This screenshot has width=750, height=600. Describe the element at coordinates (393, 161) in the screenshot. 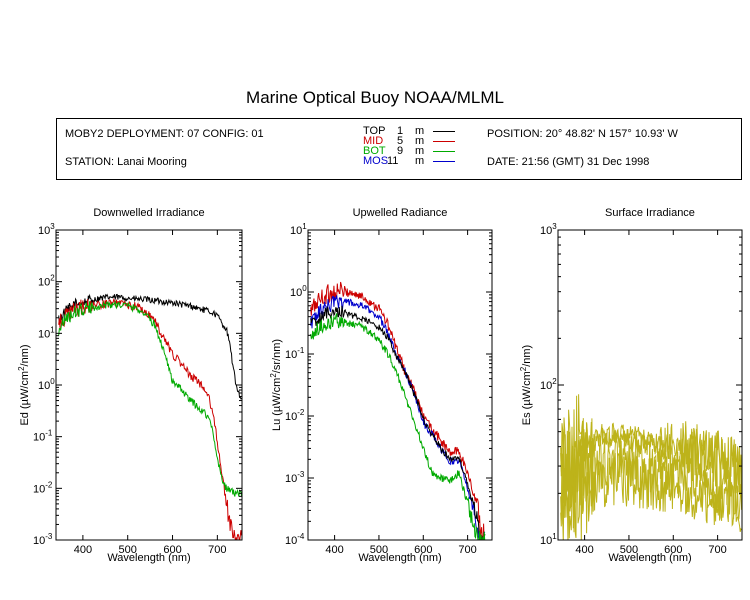

I see `legend-depth-mos: 11` at that location.